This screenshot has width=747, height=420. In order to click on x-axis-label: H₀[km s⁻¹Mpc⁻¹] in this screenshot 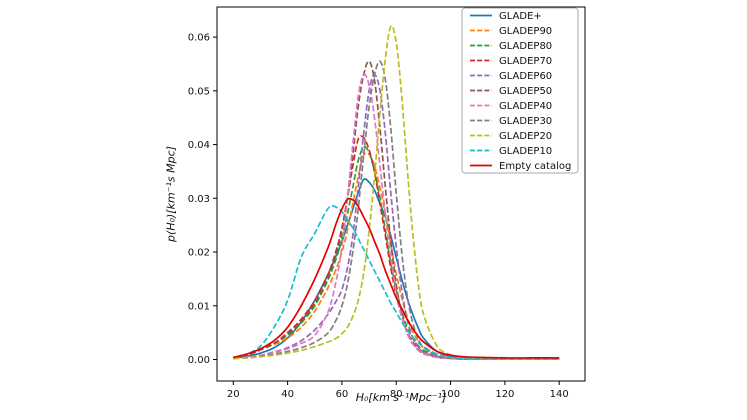, I will do `click(401, 397)`.